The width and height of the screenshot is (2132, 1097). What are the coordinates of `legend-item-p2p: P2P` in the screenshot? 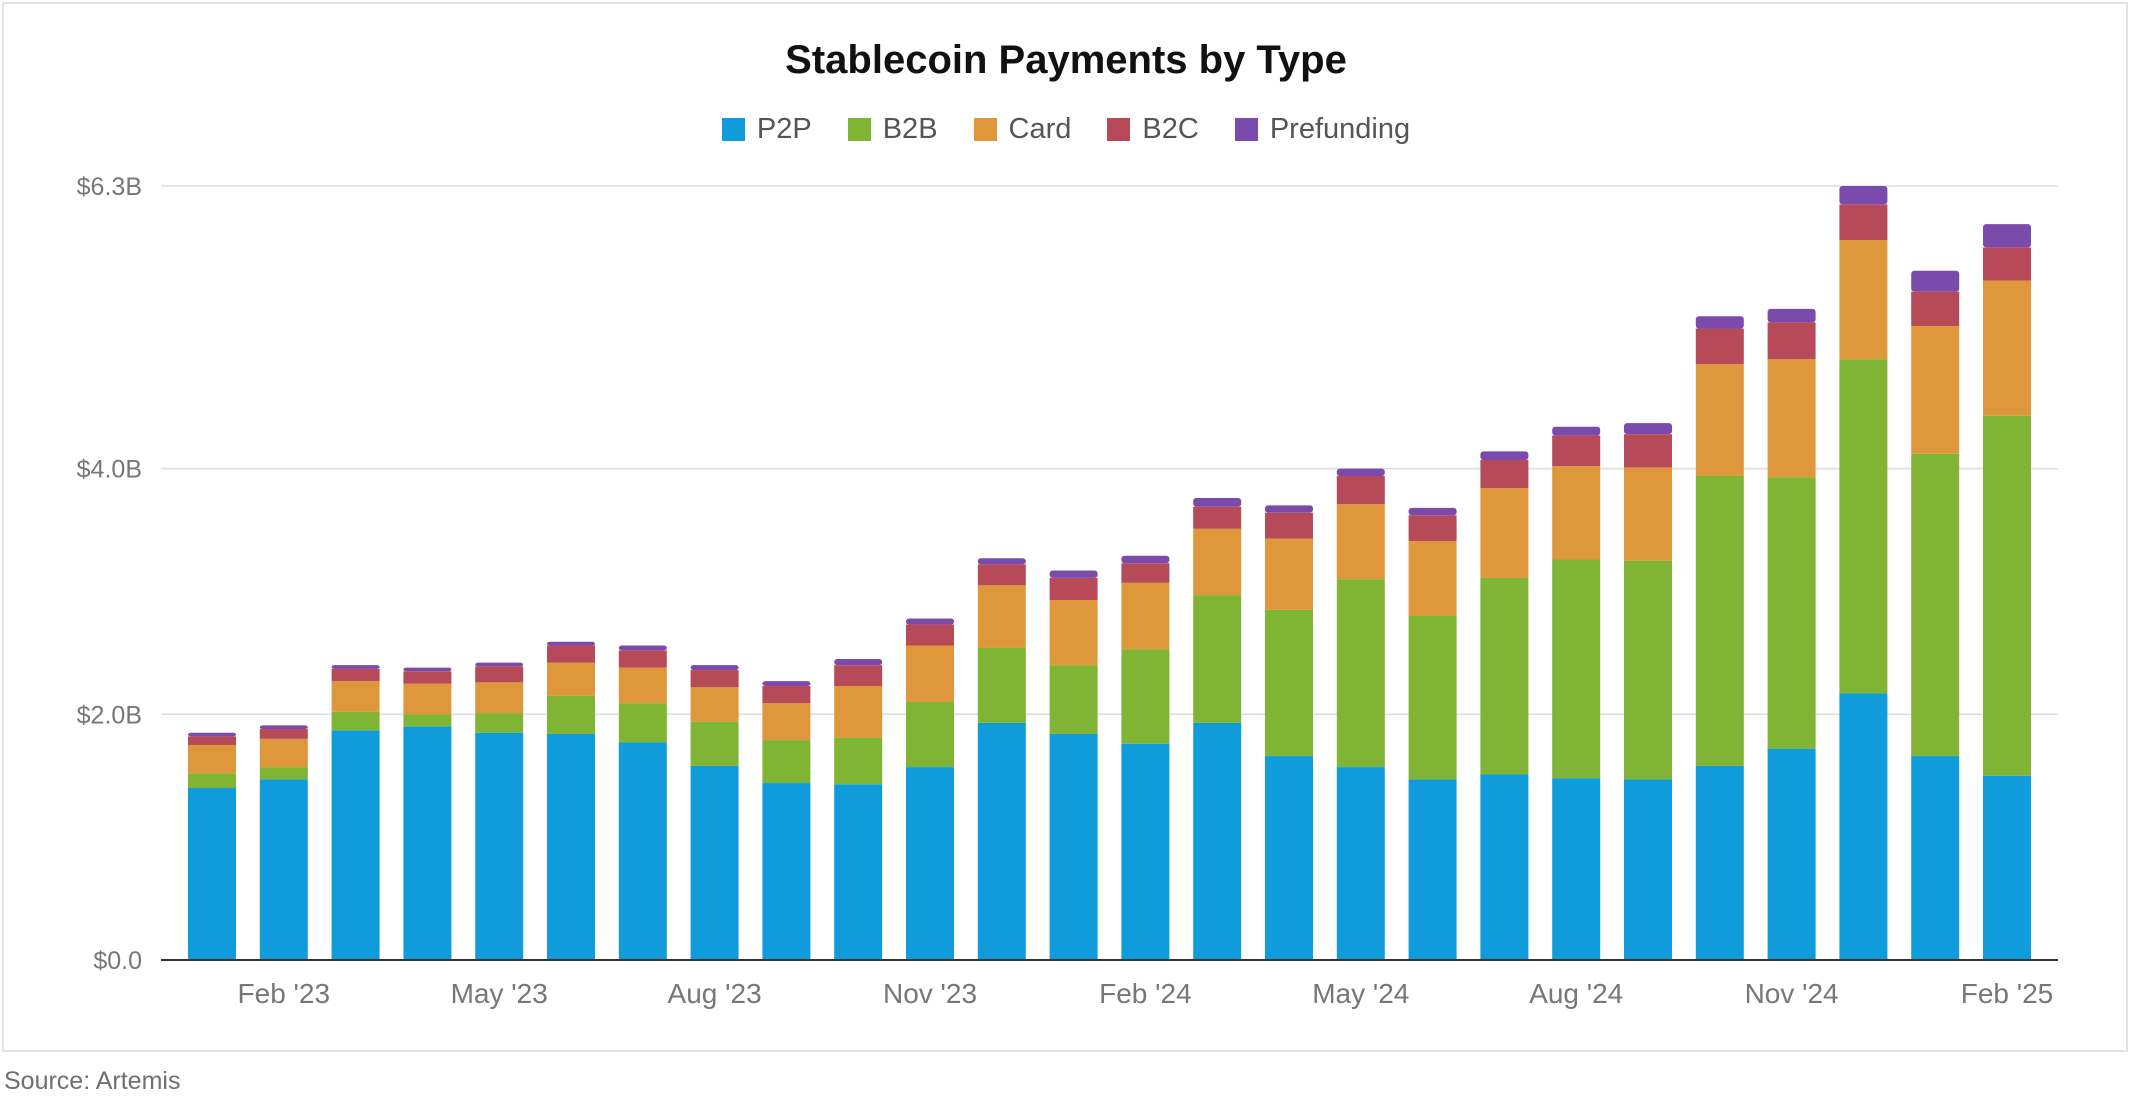 It's located at (766, 129).